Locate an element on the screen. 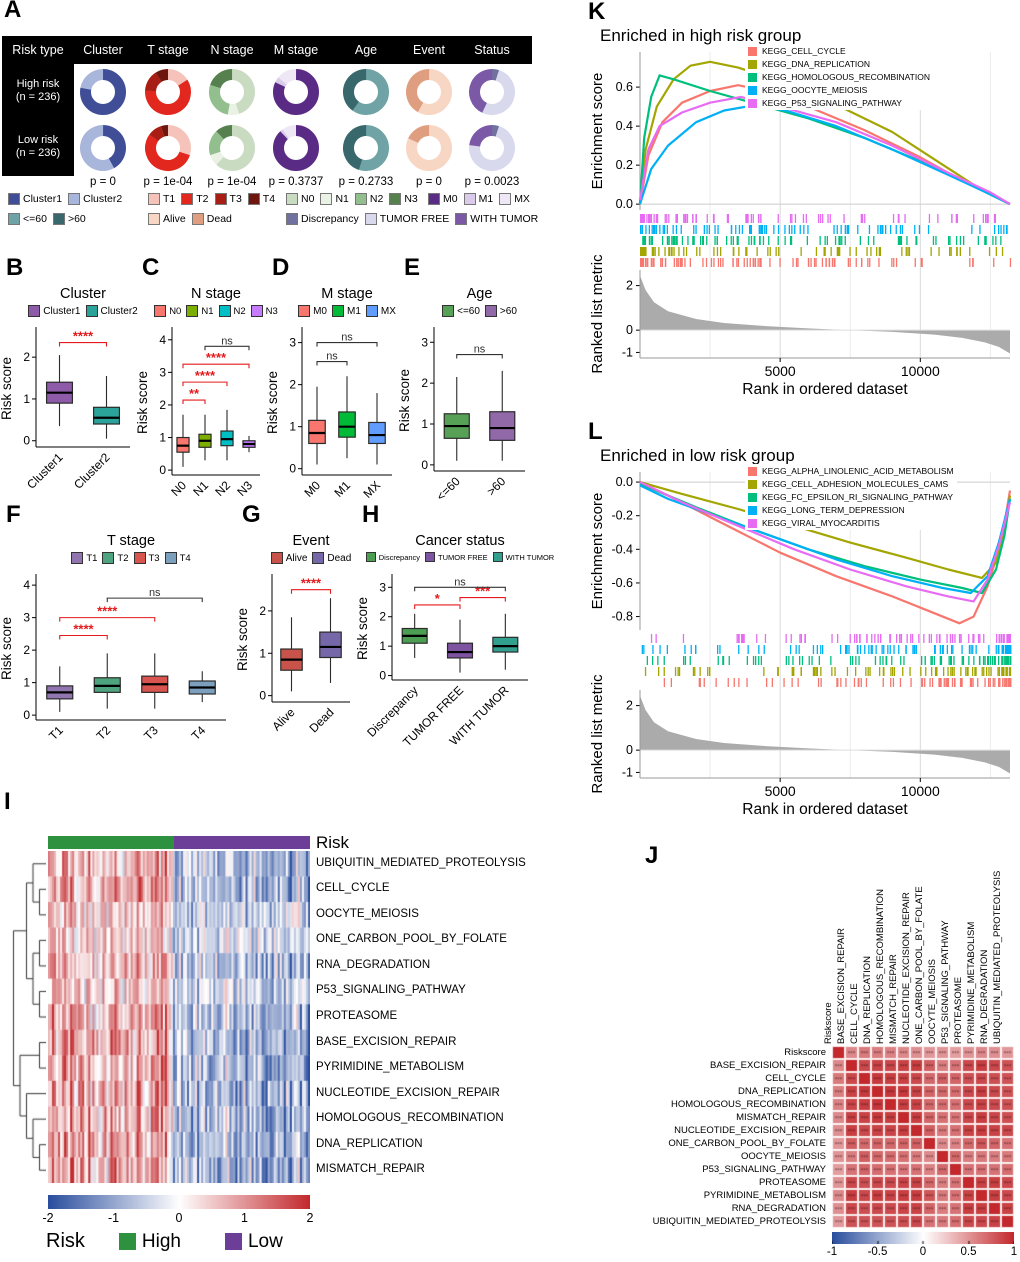  risk-legend-label: Low is located at coordinates (265, 1241).